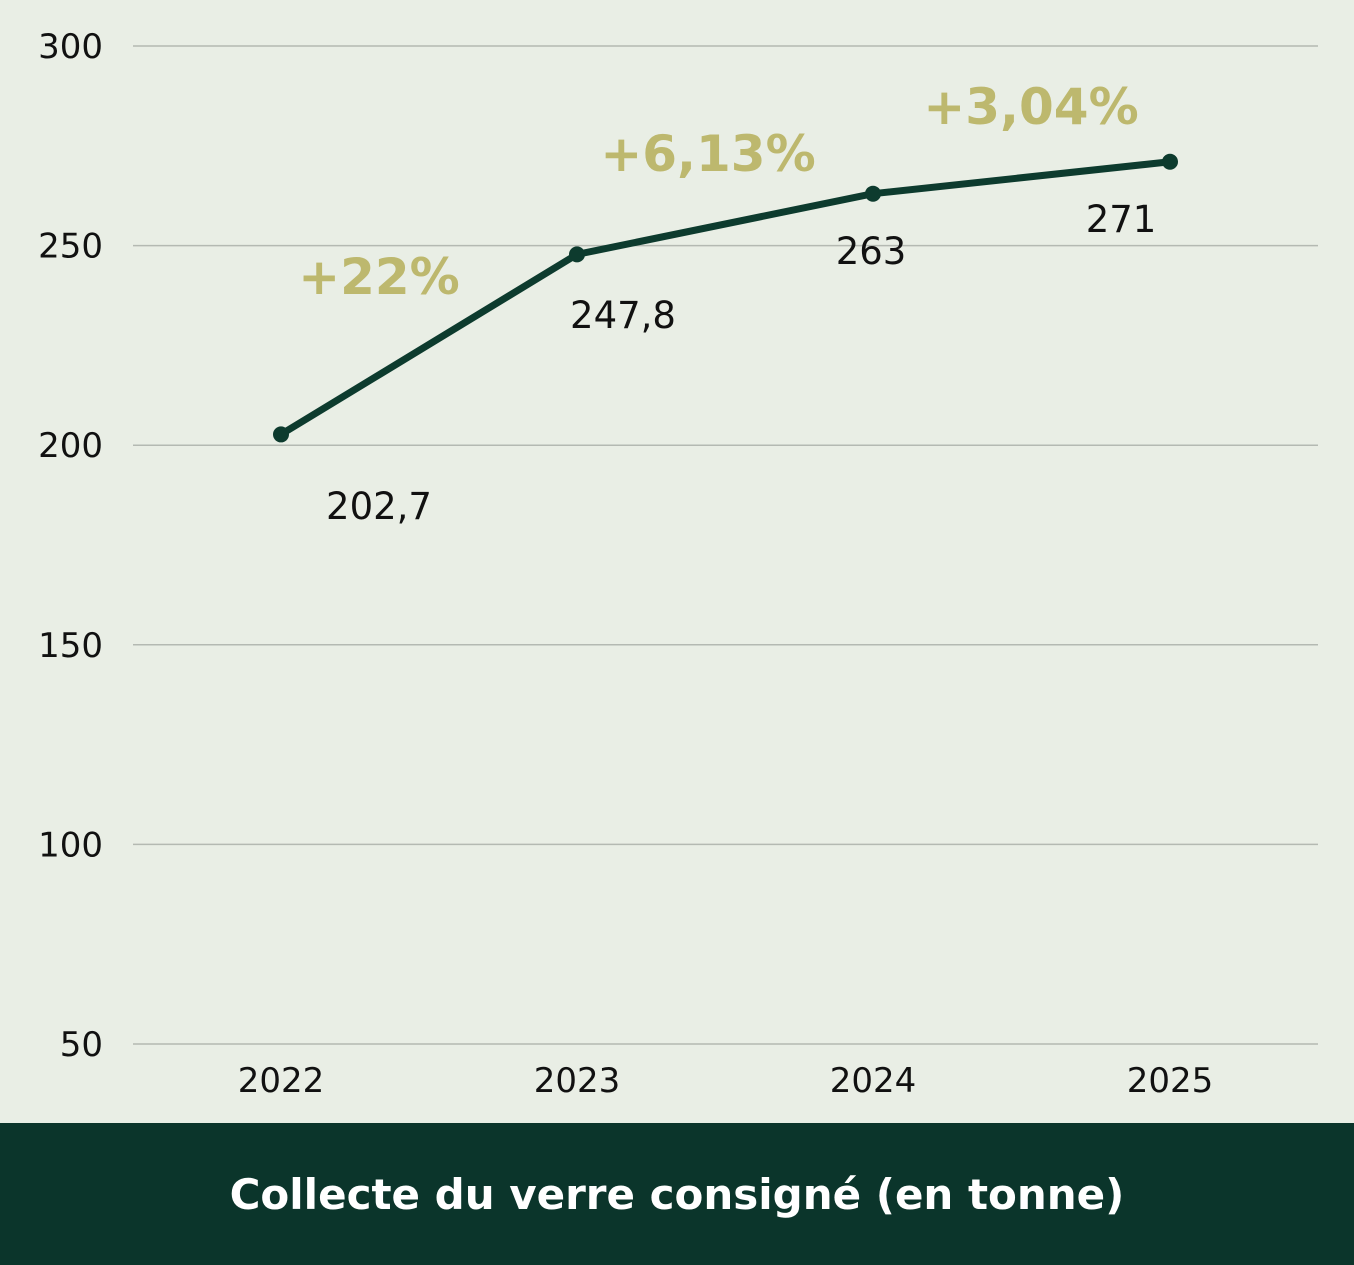 The width and height of the screenshot is (1354, 1265). I want to click on data-point-2025, so click(1170, 161).